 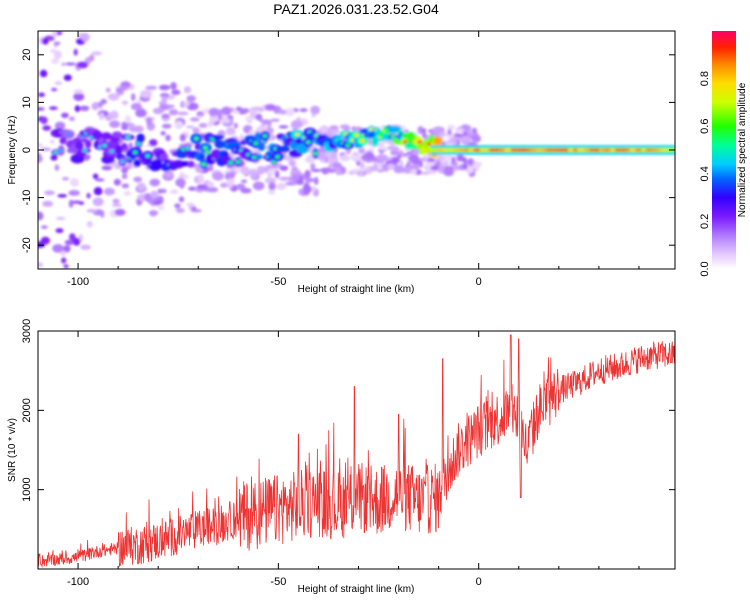 What do you see at coordinates (724, 150) in the screenshot?
I see `colorbar-gradient` at bounding box center [724, 150].